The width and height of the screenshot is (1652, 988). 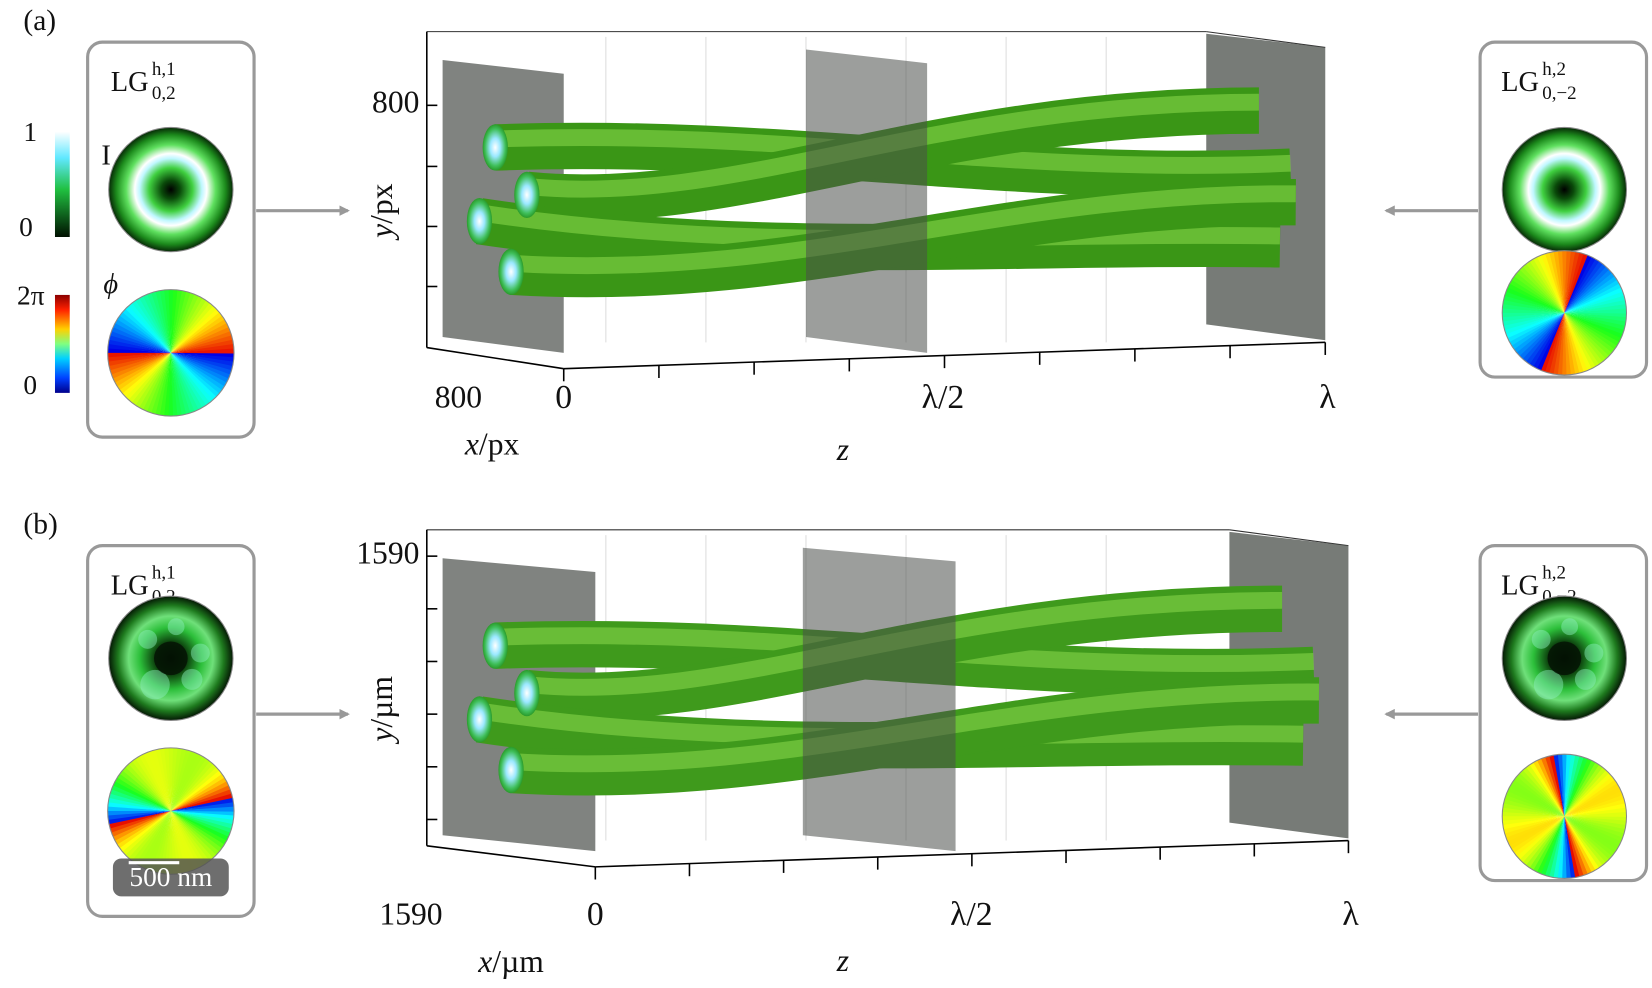 What do you see at coordinates (62, 184) in the screenshot?
I see `intensity-colorbar` at bounding box center [62, 184].